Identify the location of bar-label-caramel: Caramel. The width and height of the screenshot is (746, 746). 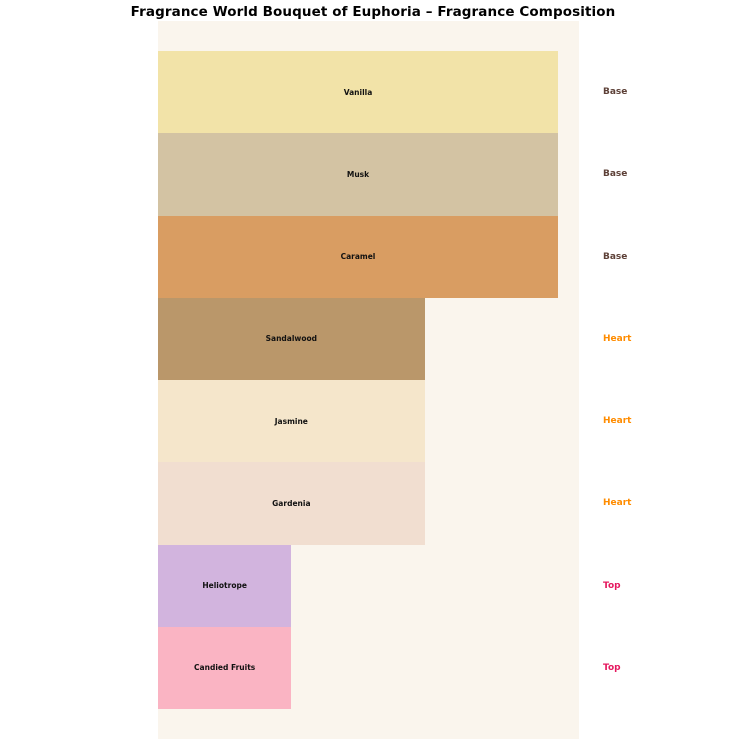
(358, 257).